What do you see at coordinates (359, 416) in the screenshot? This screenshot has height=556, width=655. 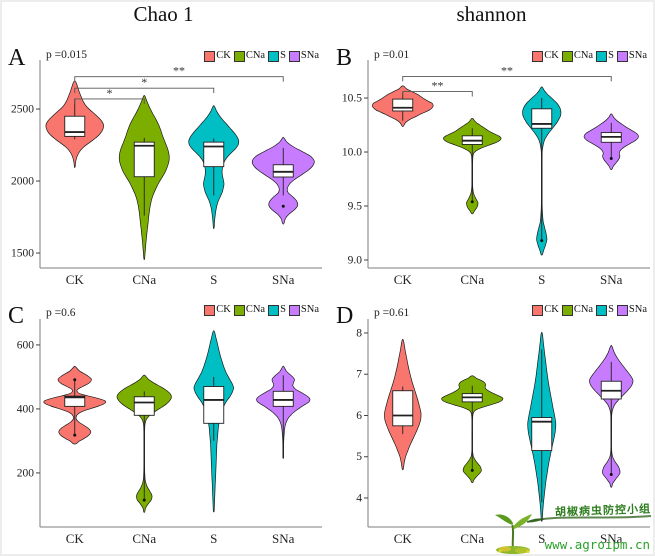 I see `y-tick-label: 6` at bounding box center [359, 416].